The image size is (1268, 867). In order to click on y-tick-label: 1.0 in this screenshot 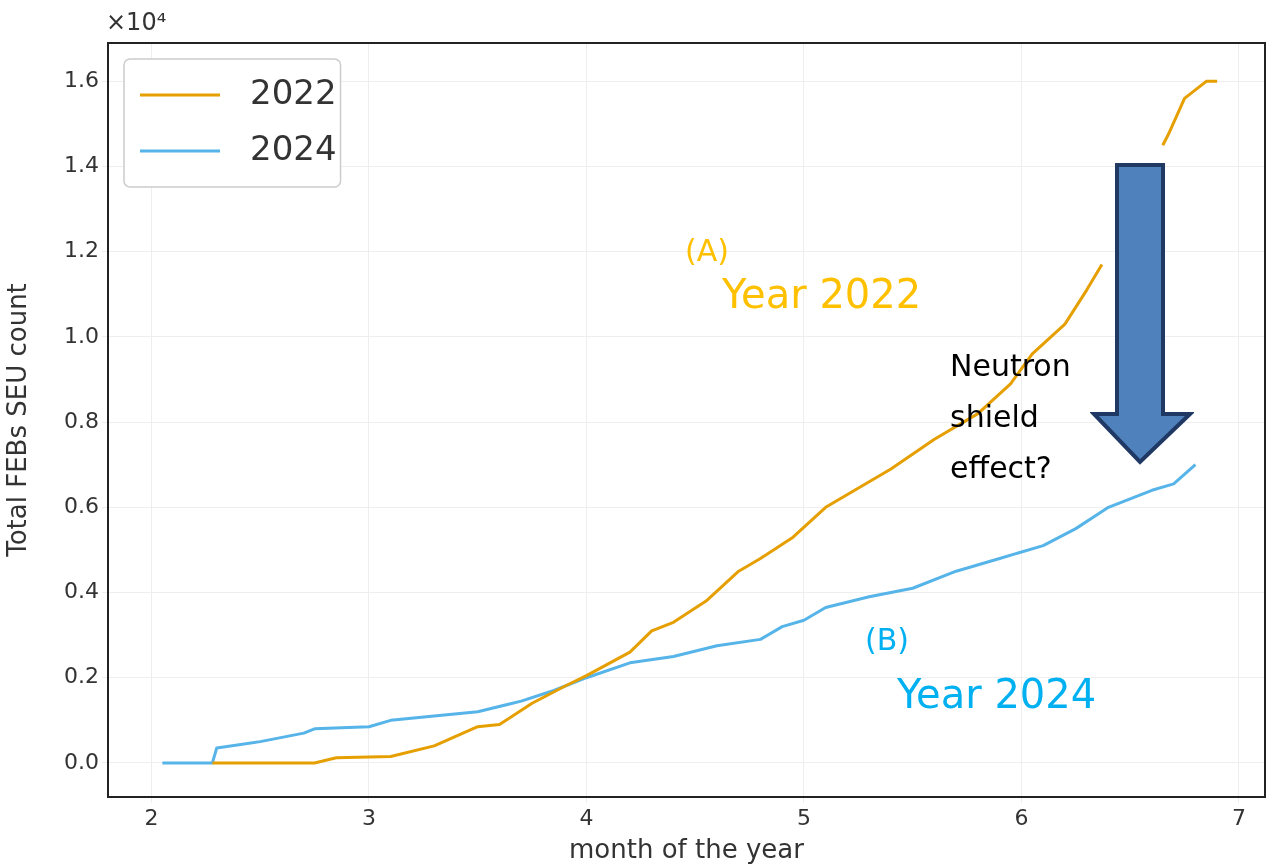, I will do `click(81, 335)`.